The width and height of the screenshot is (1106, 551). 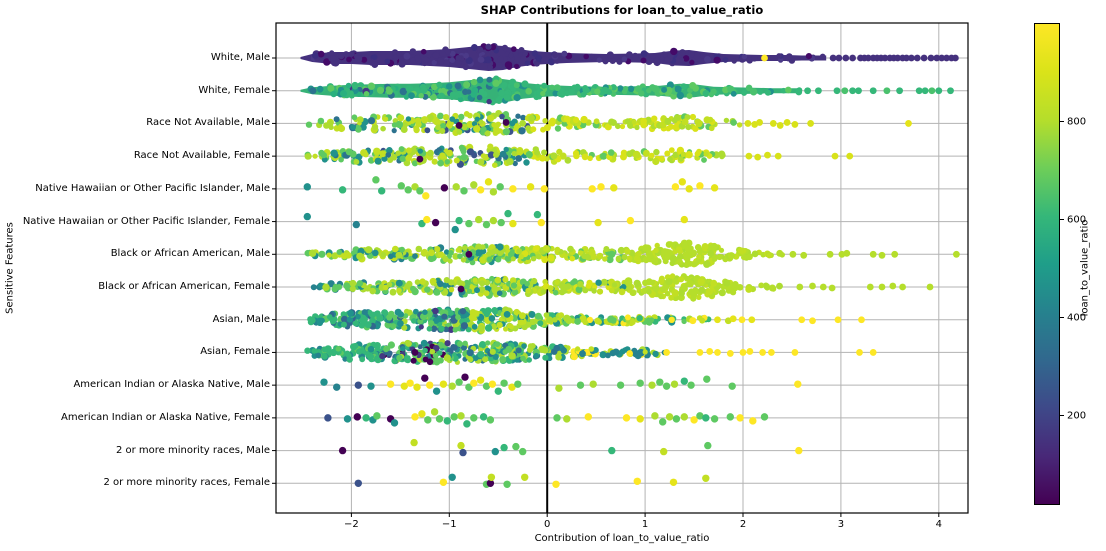 I want to click on x-tick-label-1: −1, so click(x=449, y=524).